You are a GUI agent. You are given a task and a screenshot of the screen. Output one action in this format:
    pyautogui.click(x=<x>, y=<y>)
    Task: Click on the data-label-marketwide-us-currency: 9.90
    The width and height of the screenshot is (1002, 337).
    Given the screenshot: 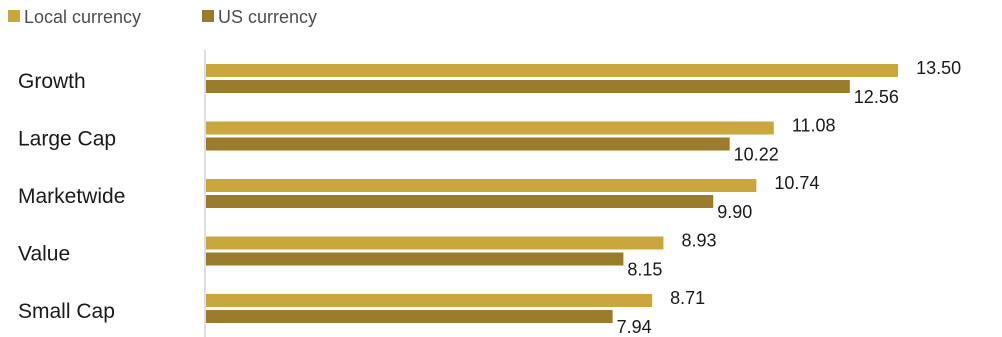 What is the action you would take?
    pyautogui.click(x=734, y=212)
    